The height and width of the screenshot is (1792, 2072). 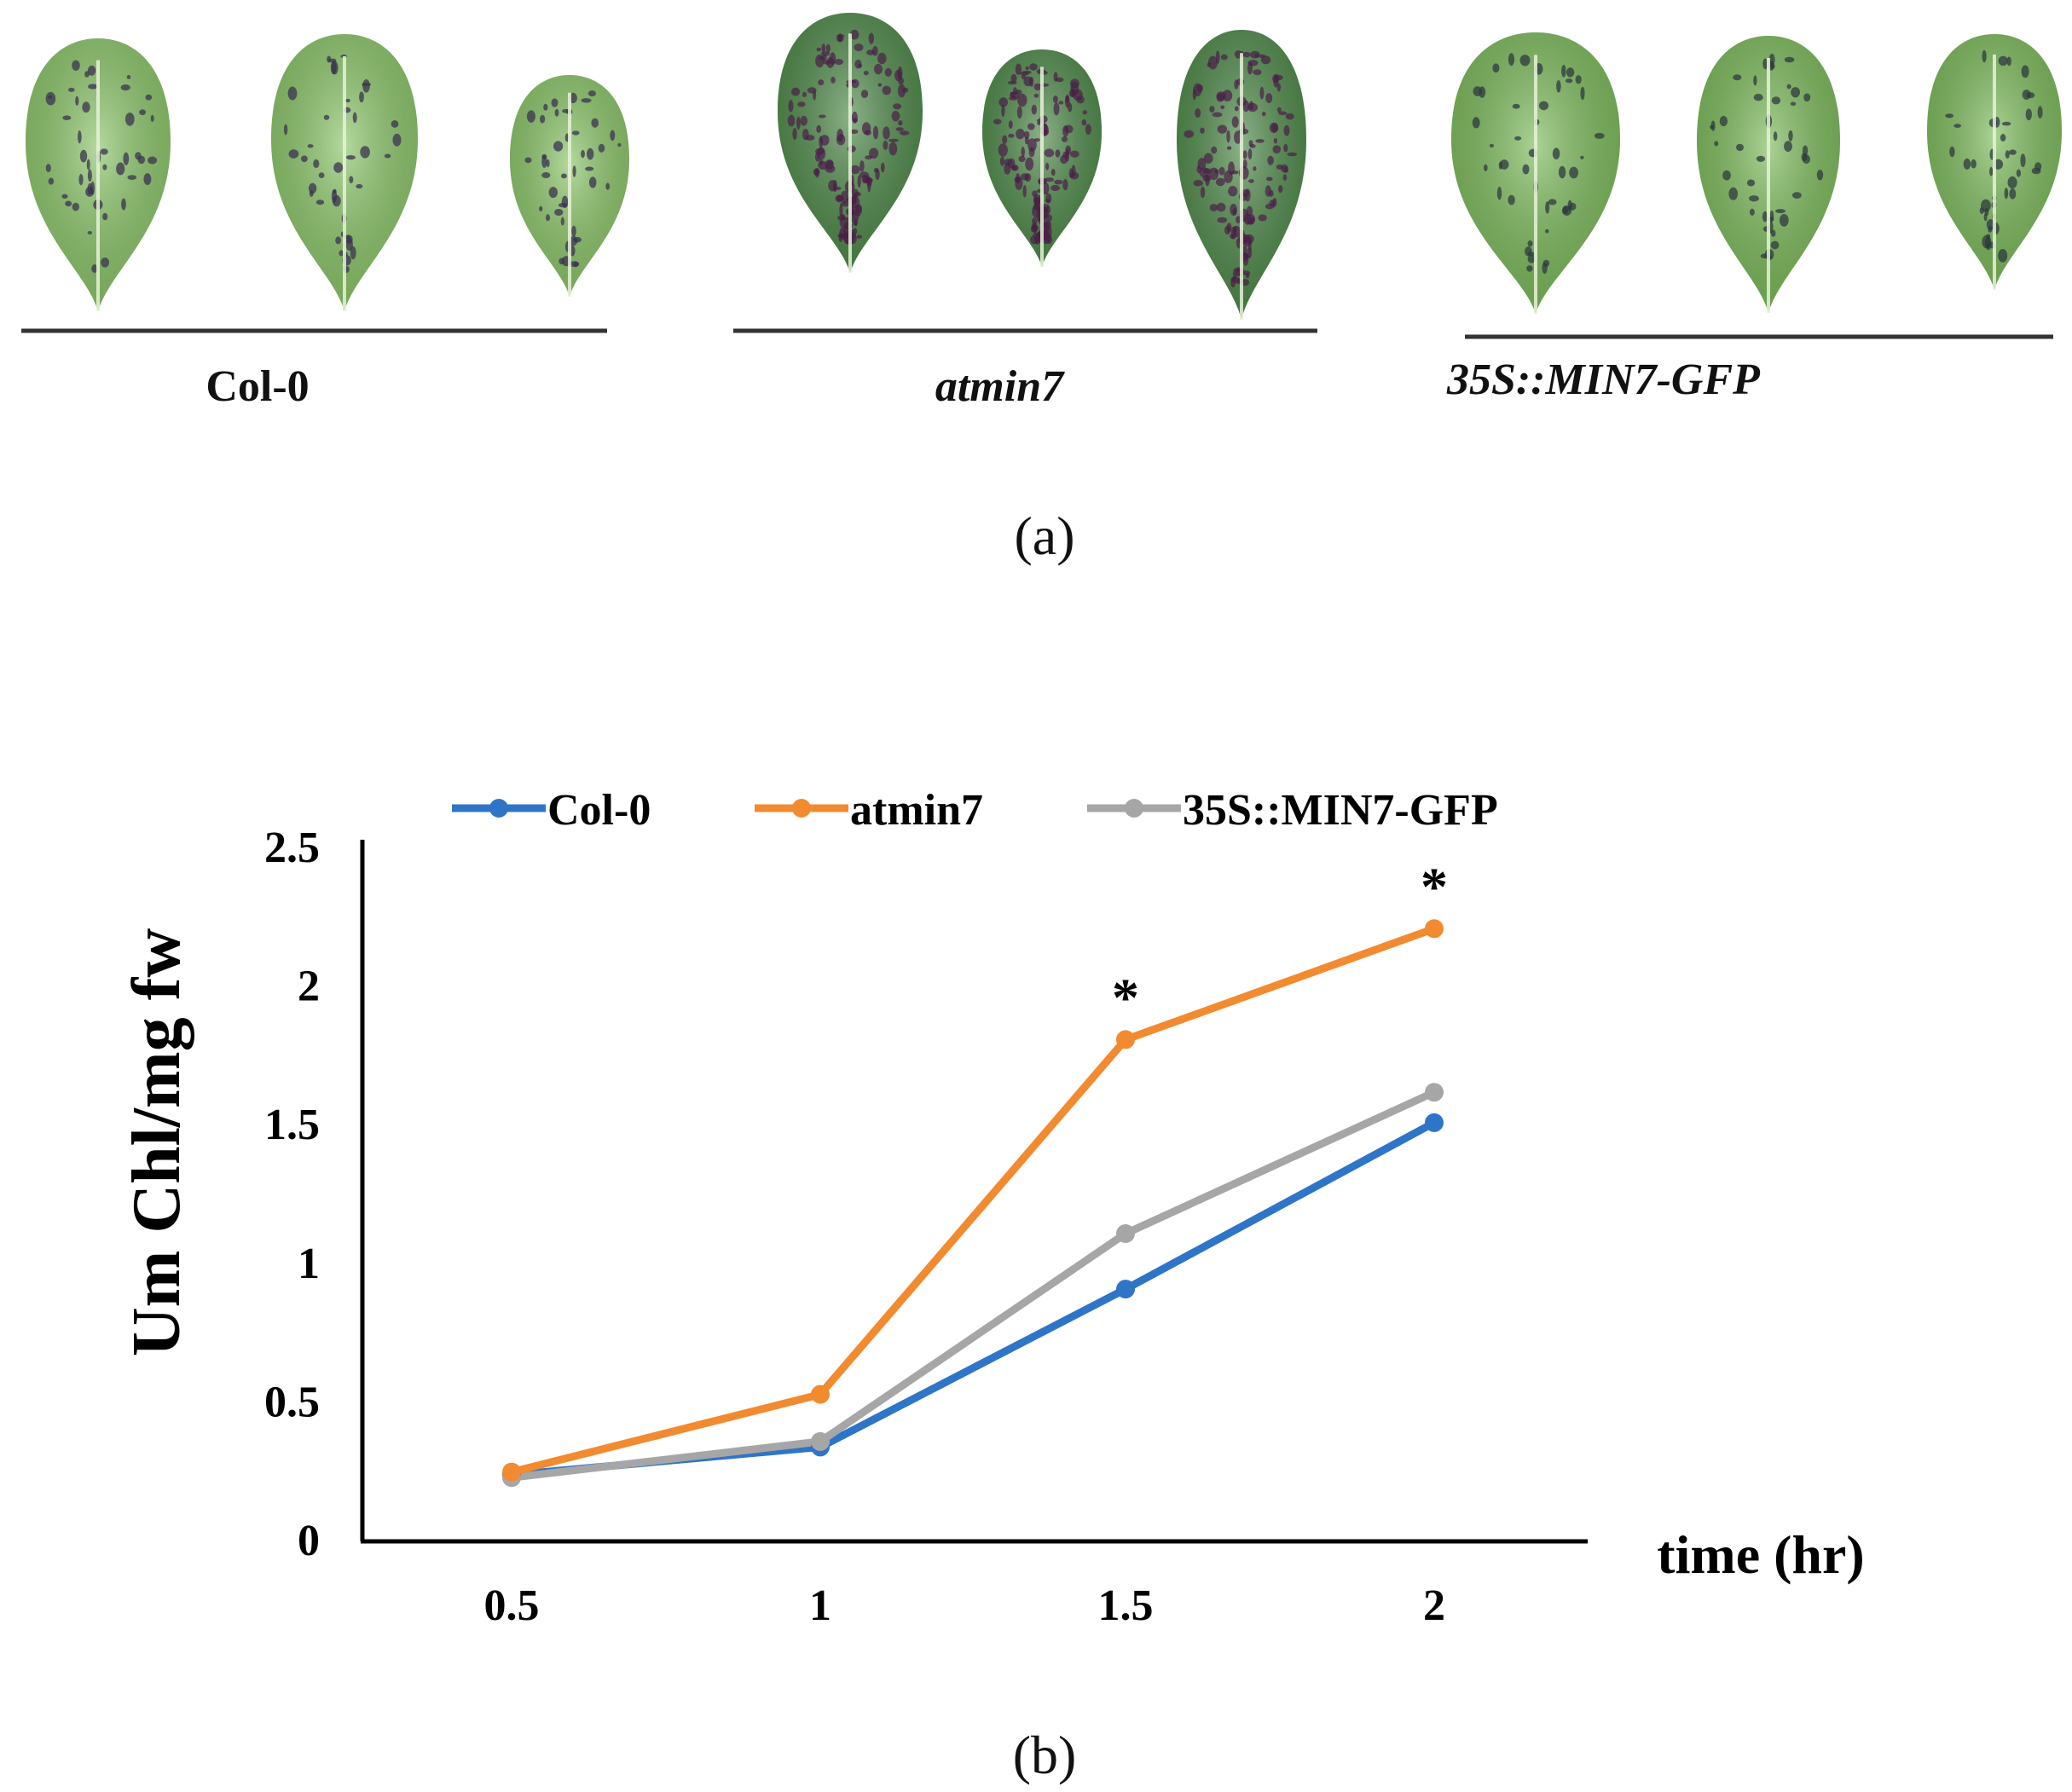 What do you see at coordinates (1434, 886) in the screenshot?
I see `significance-star: *` at bounding box center [1434, 886].